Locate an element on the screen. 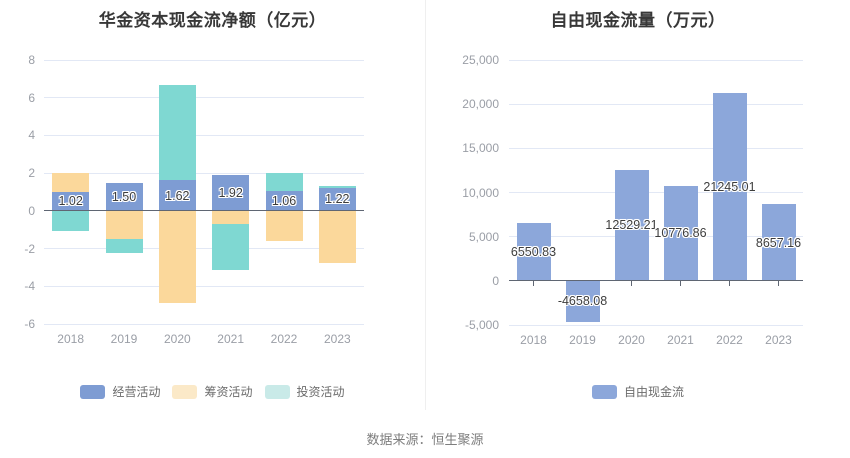 This screenshot has height=458, width=850. bar-financing-2020 is located at coordinates (177, 257).